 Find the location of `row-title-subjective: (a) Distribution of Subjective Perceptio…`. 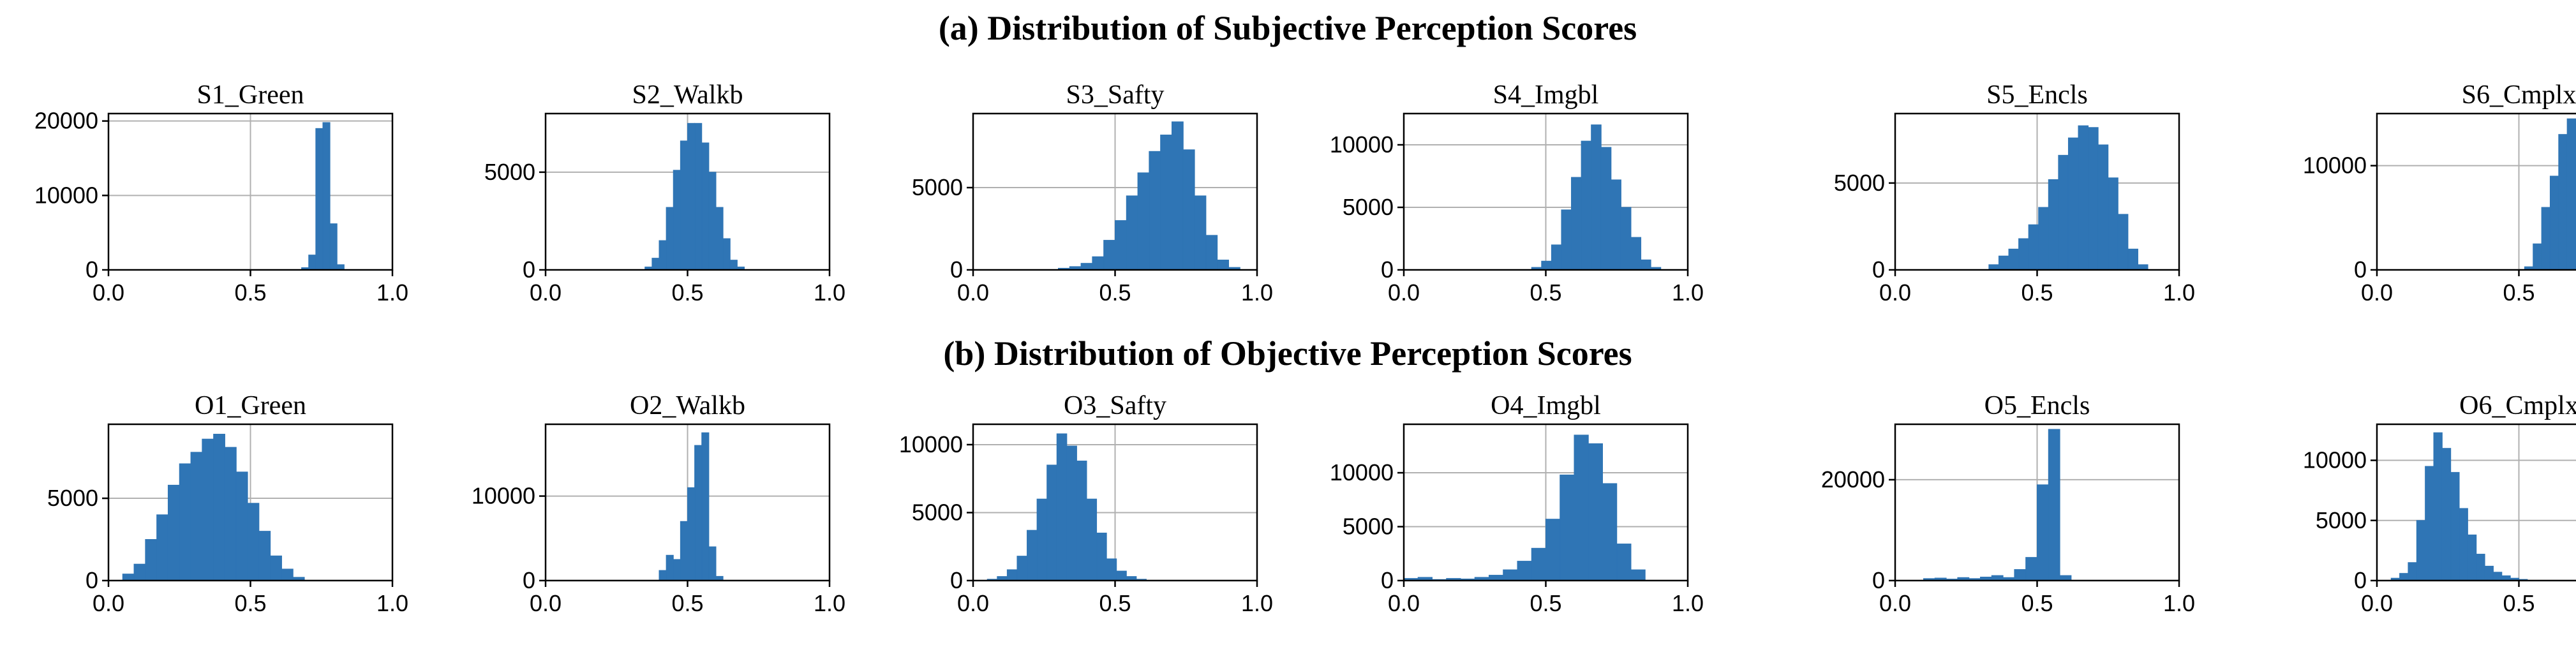

row-title-subjective: (a) Distribution of Subjective Perceptio… is located at coordinates (1288, 28).